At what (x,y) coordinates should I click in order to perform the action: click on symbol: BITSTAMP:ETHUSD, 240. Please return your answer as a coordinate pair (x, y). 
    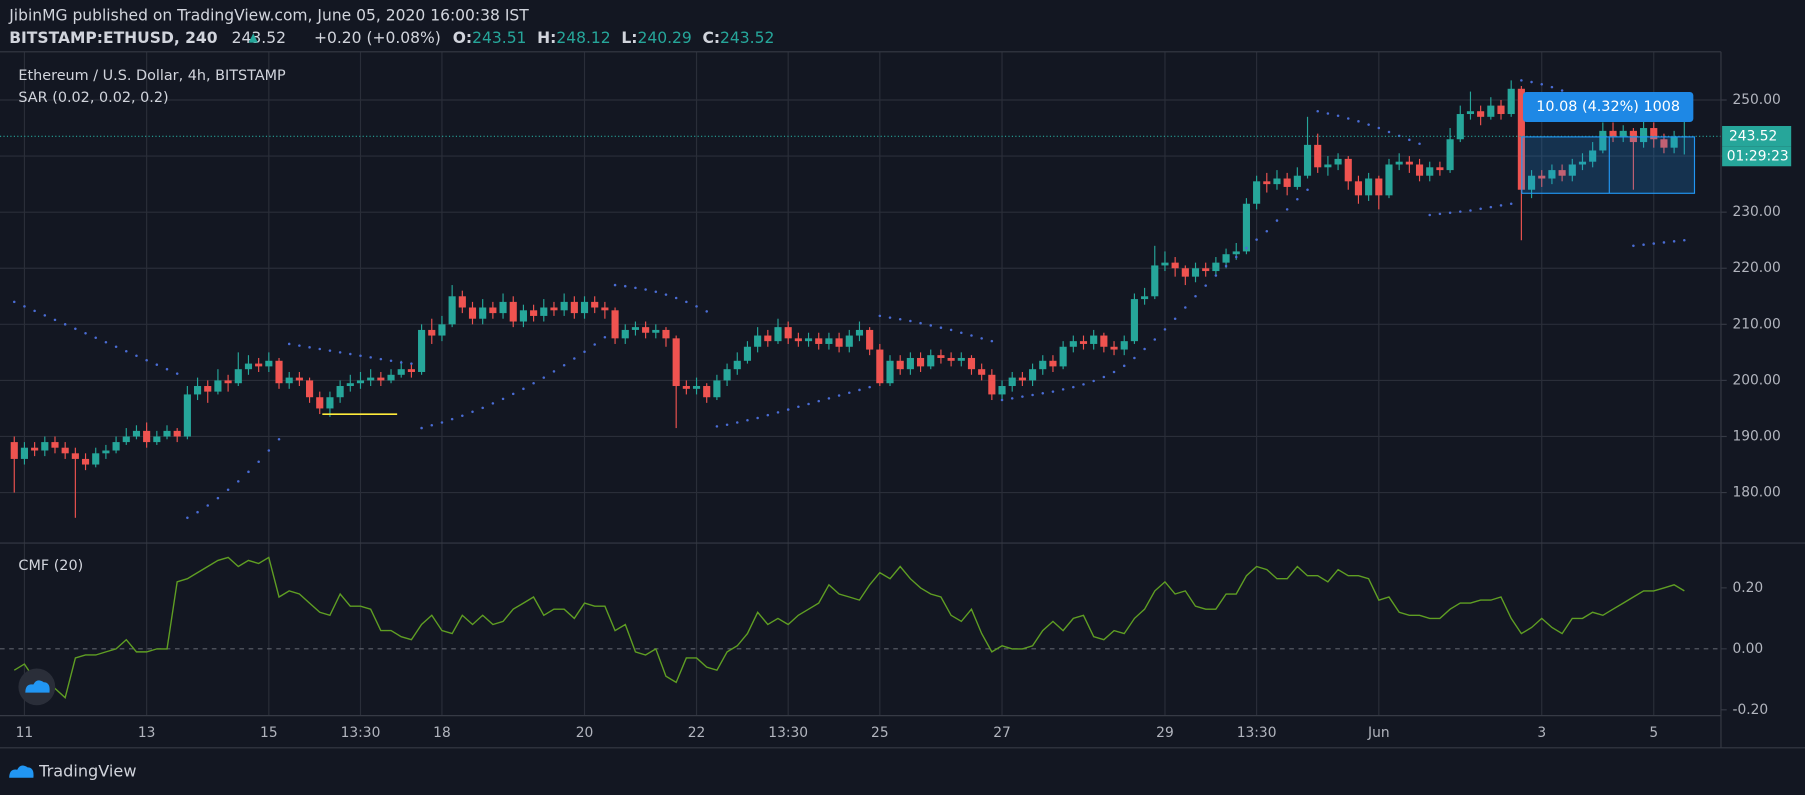
    Looking at the image, I should click on (113, 37).